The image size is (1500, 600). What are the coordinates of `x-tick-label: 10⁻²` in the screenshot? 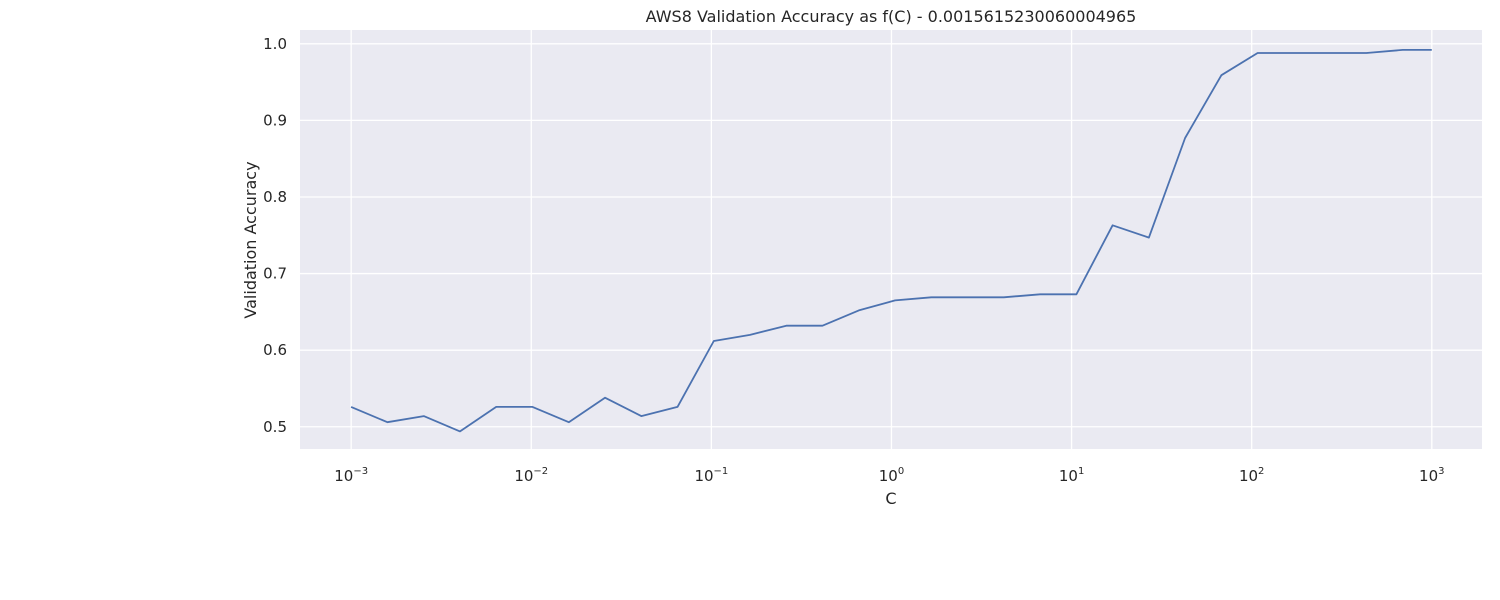 It's located at (531, 475).